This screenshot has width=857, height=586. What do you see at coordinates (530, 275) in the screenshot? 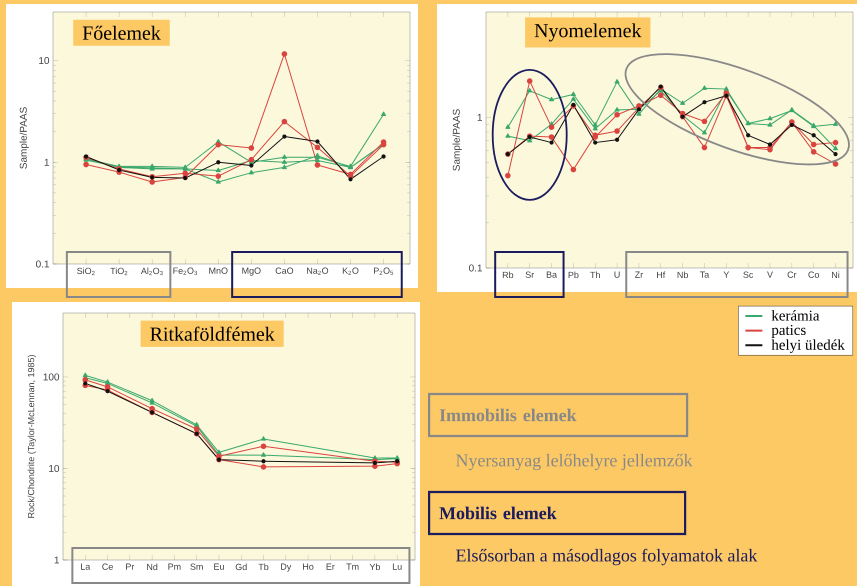
I see `x-tick-label: Sr` at bounding box center [530, 275].